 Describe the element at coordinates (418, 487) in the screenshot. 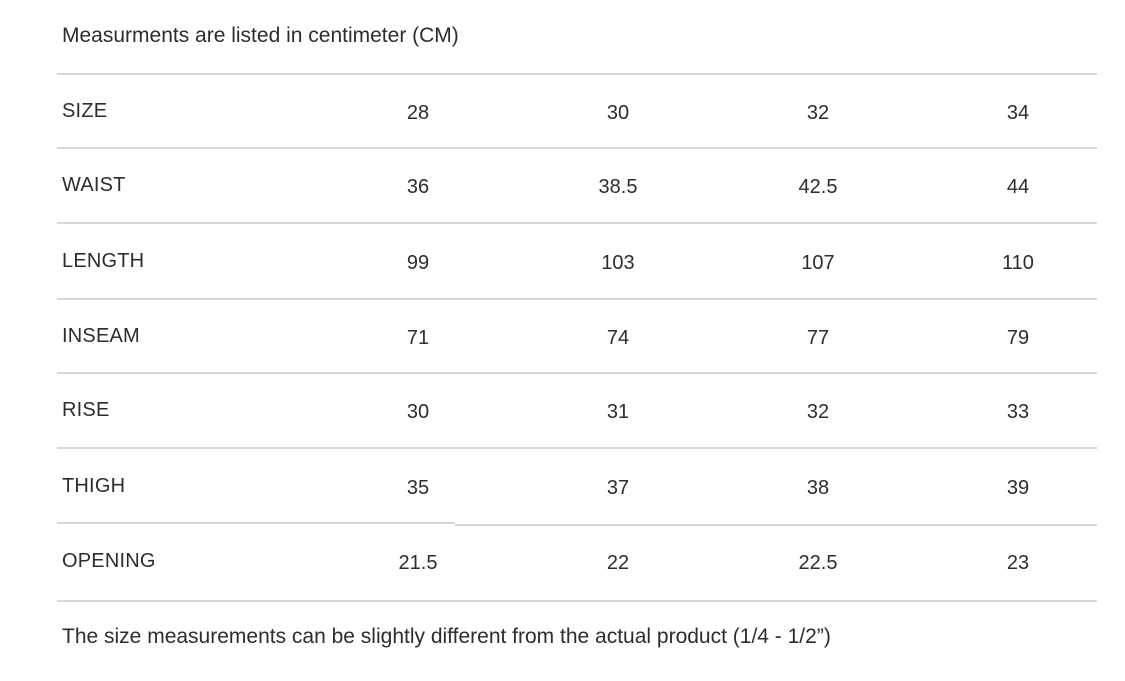

I see `cell-value: 35` at that location.